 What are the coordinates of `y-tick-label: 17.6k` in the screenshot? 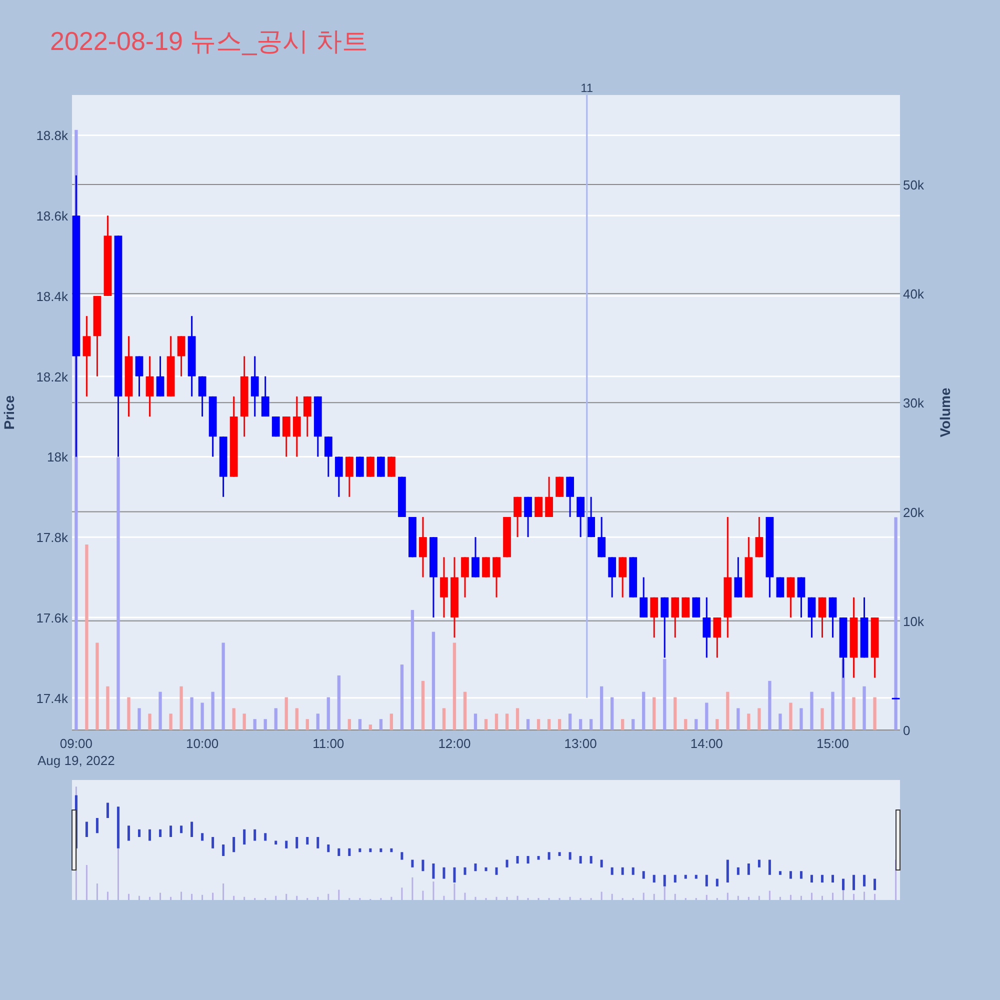 It's located at (52, 618).